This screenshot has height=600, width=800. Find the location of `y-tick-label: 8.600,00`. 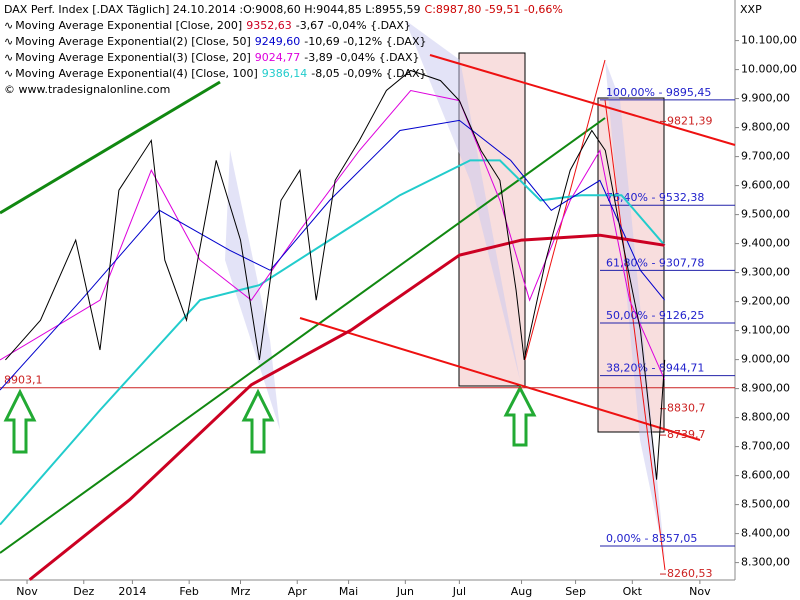

y-tick-label: 8.600,00 is located at coordinates (765, 475).